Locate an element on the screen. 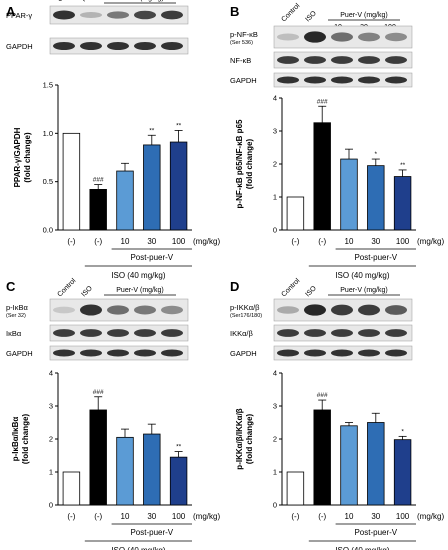 This screenshot has height=550, width=448. blot-row: IκBα is located at coordinates (97, 333).